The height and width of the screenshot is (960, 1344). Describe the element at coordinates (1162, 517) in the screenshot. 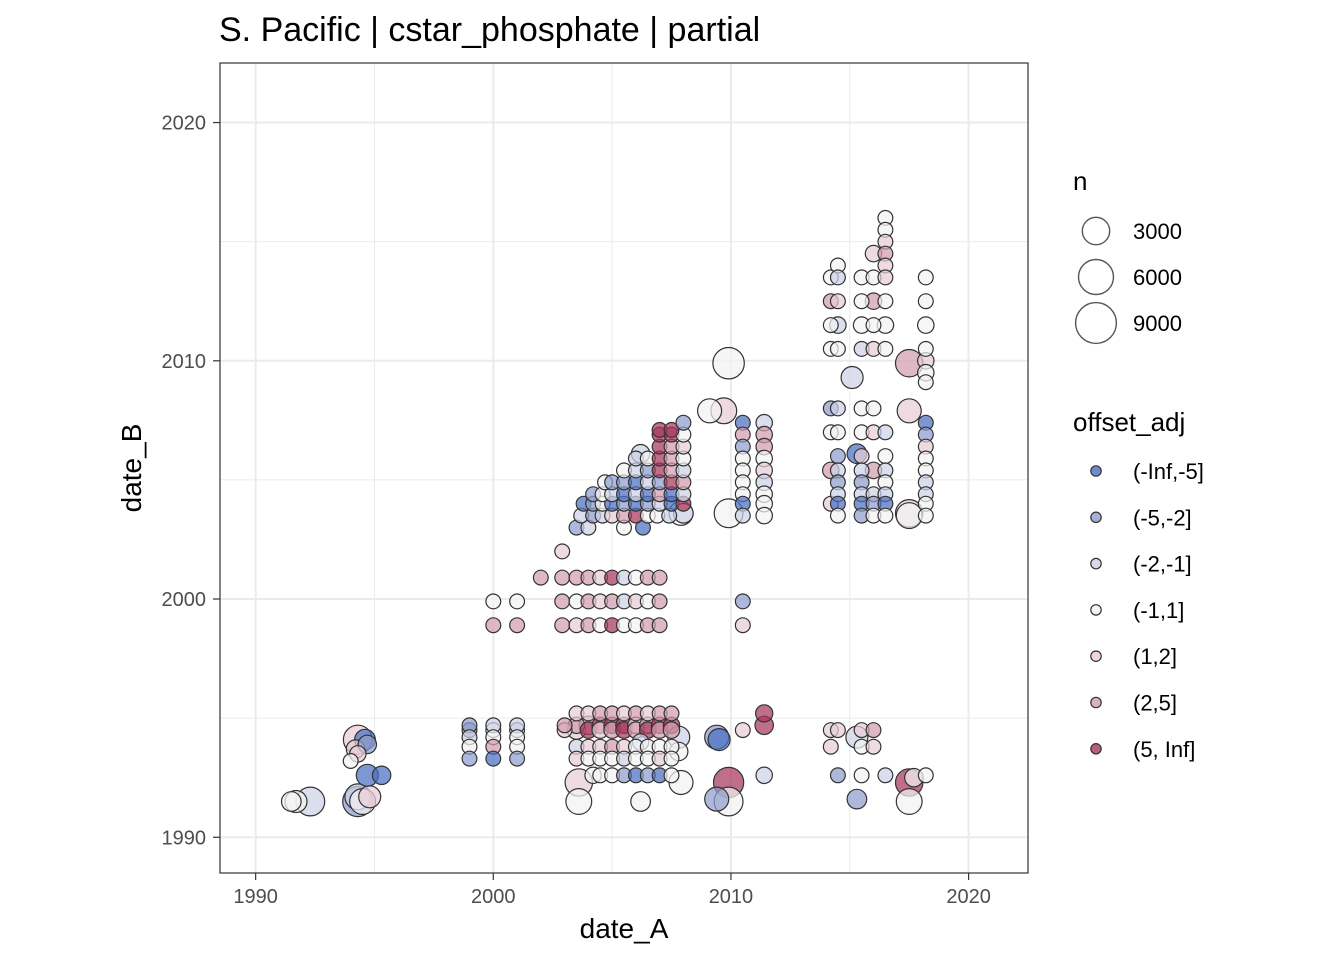

I see `color-legend-label: (-5,-2]` at that location.